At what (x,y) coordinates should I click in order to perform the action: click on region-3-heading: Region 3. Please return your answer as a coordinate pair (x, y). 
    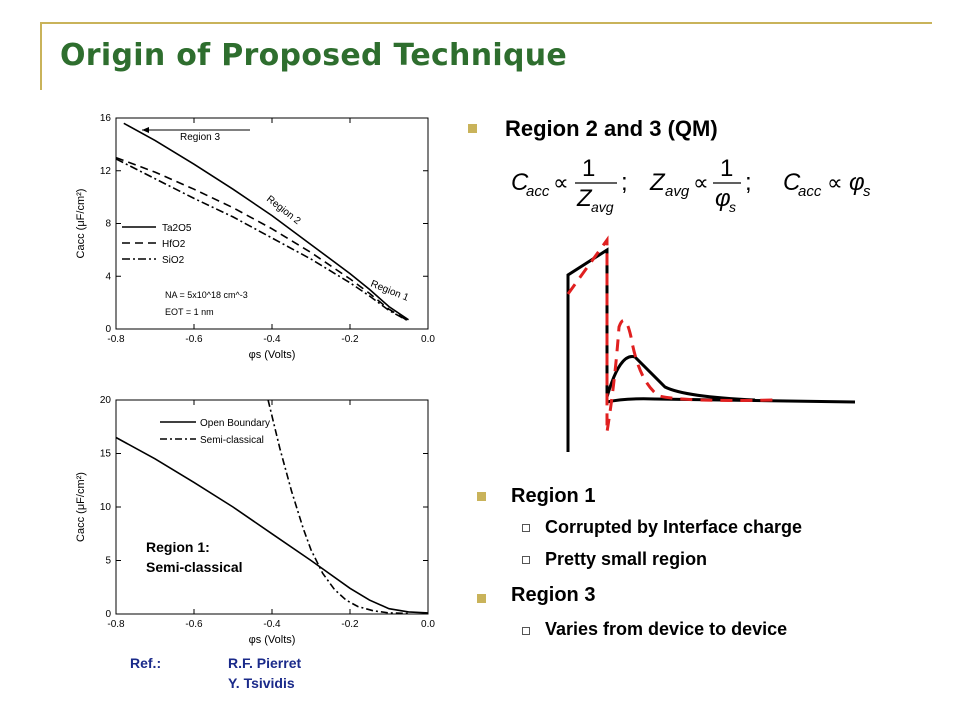
    Looking at the image, I should click on (553, 595).